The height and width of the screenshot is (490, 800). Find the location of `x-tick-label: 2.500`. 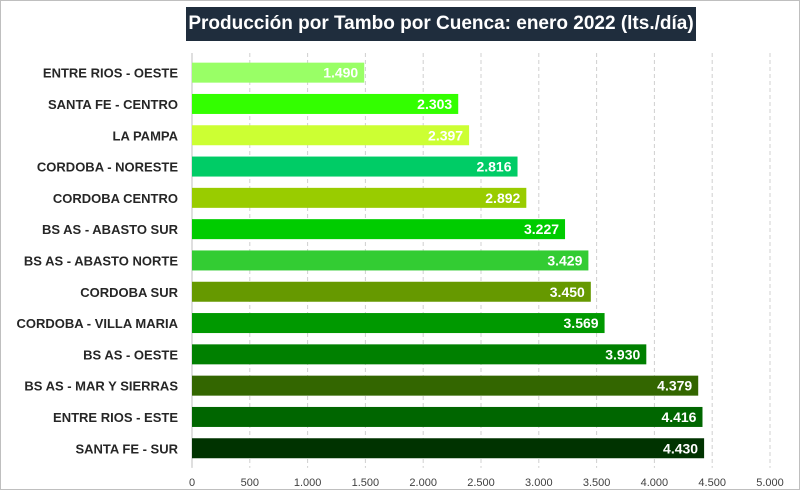

x-tick-label: 2.500 is located at coordinates (481, 483).